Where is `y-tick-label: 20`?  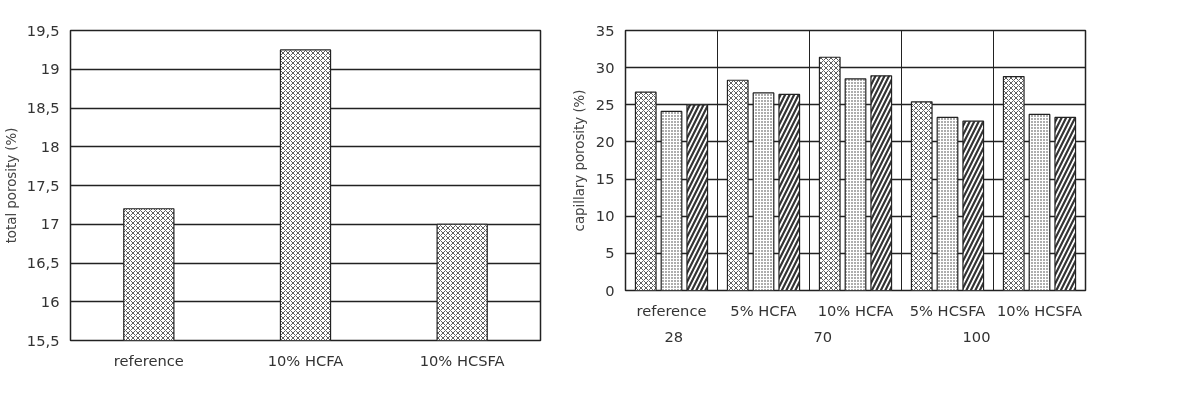 y-tick-label: 20 is located at coordinates (605, 141).